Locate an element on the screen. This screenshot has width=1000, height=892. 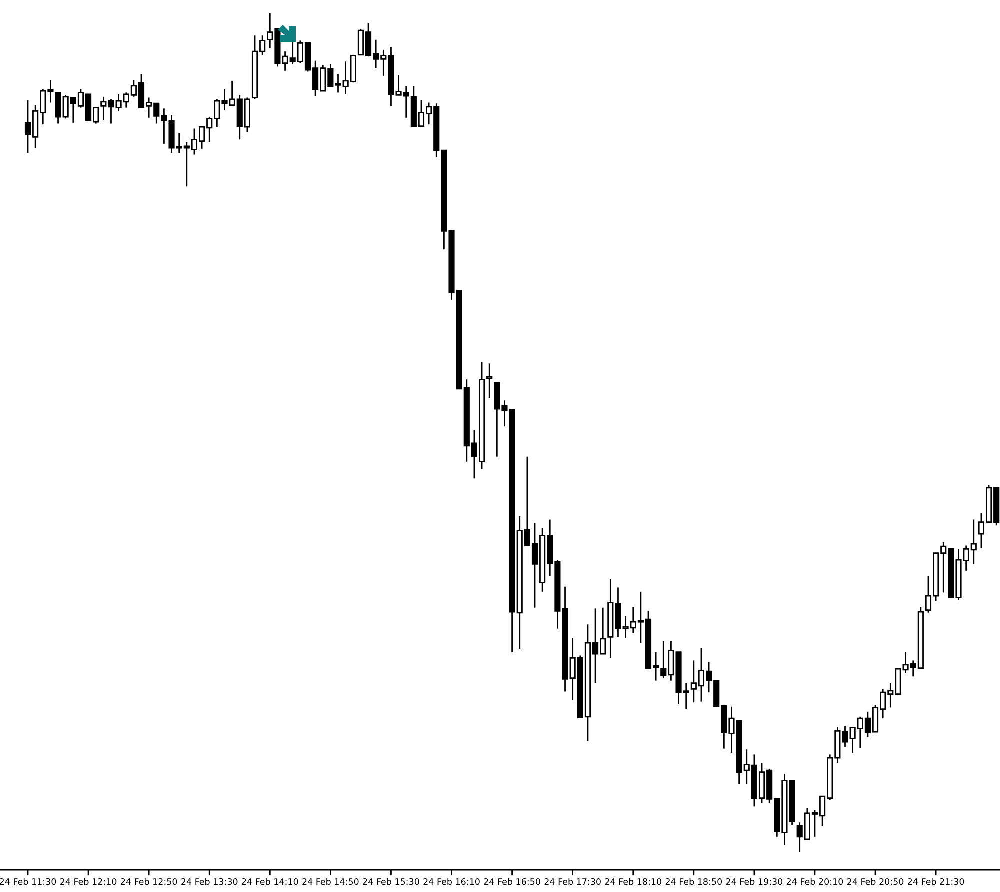
x-tick-label: 24 Feb 16:50 is located at coordinates (512, 882).